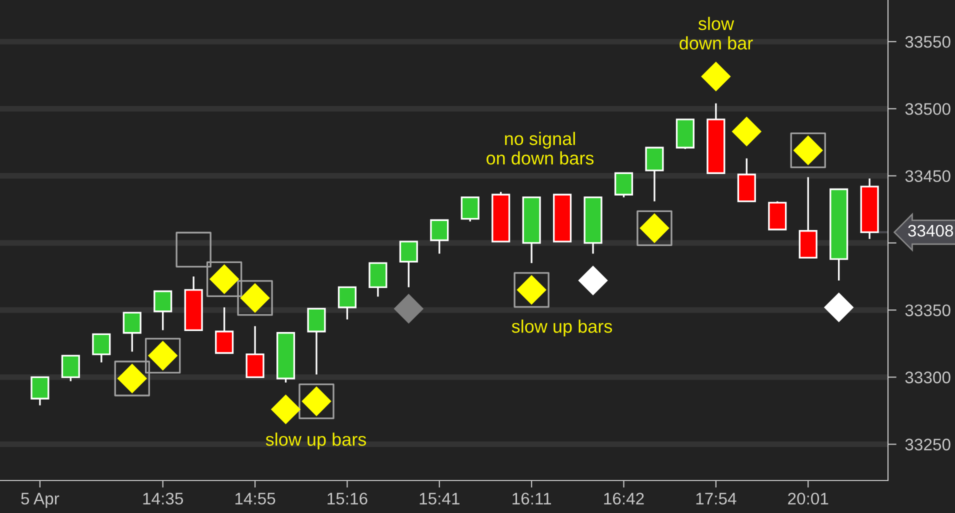 The image size is (955, 513). Describe the element at coordinates (163, 498) in the screenshot. I see `x-tick-label: 14:35` at that location.